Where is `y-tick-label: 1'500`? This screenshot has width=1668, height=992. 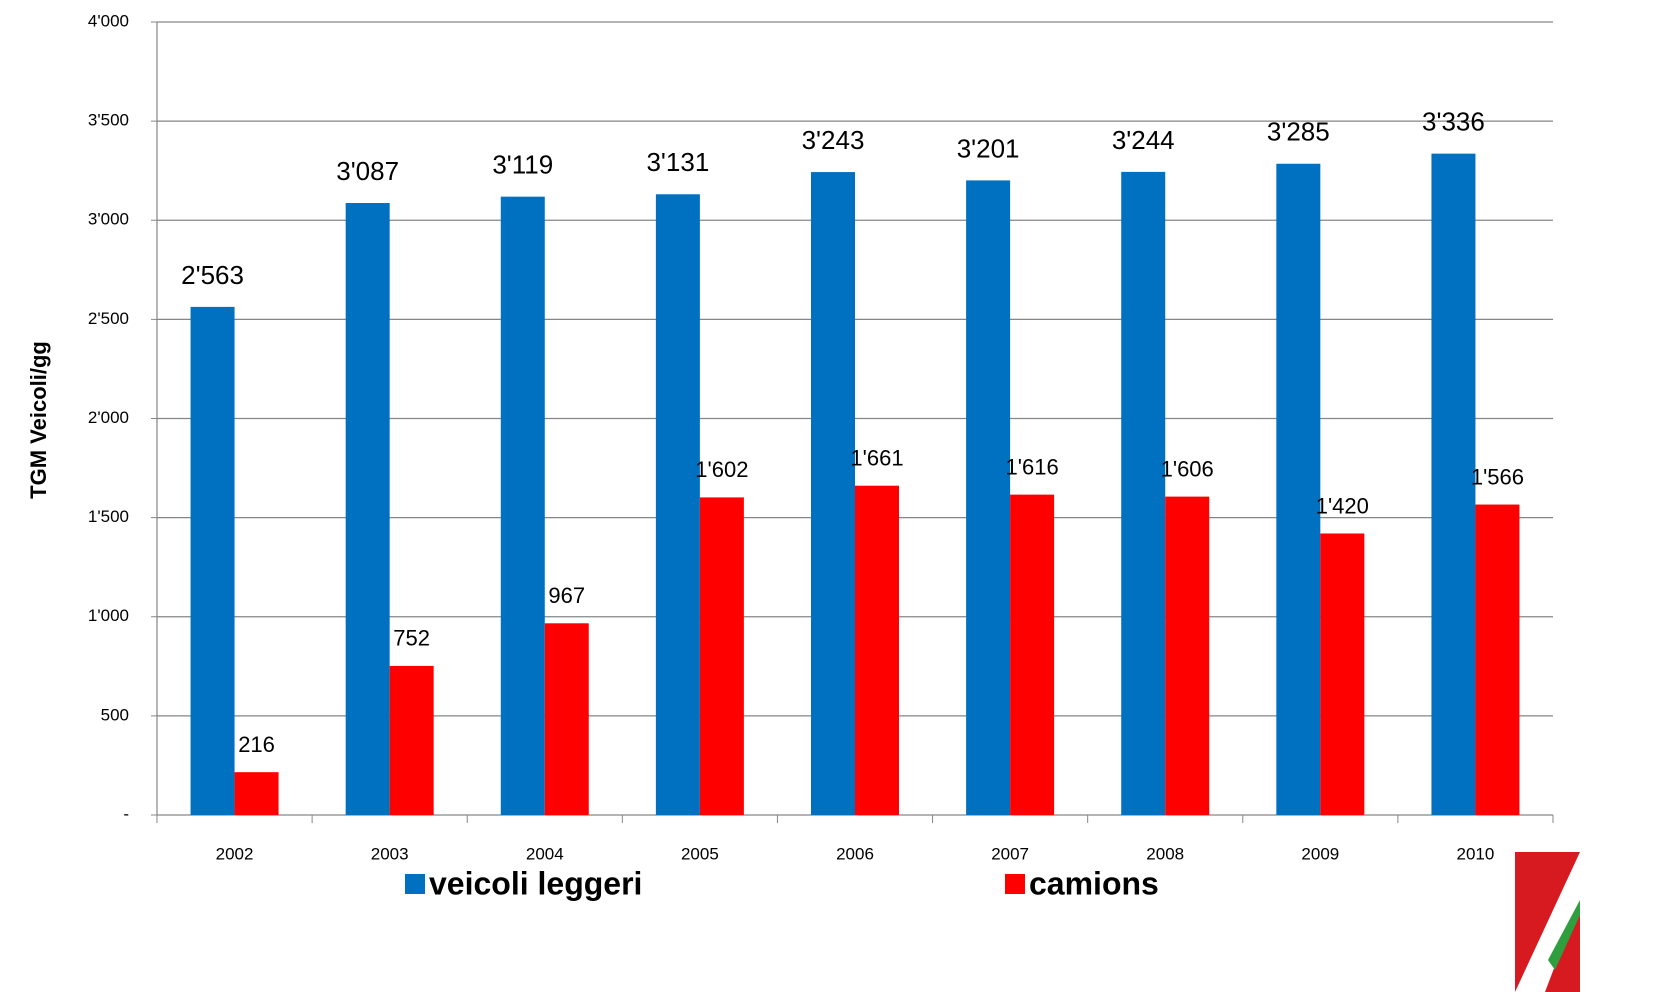
y-tick-label: 1'500 is located at coordinates (108, 516).